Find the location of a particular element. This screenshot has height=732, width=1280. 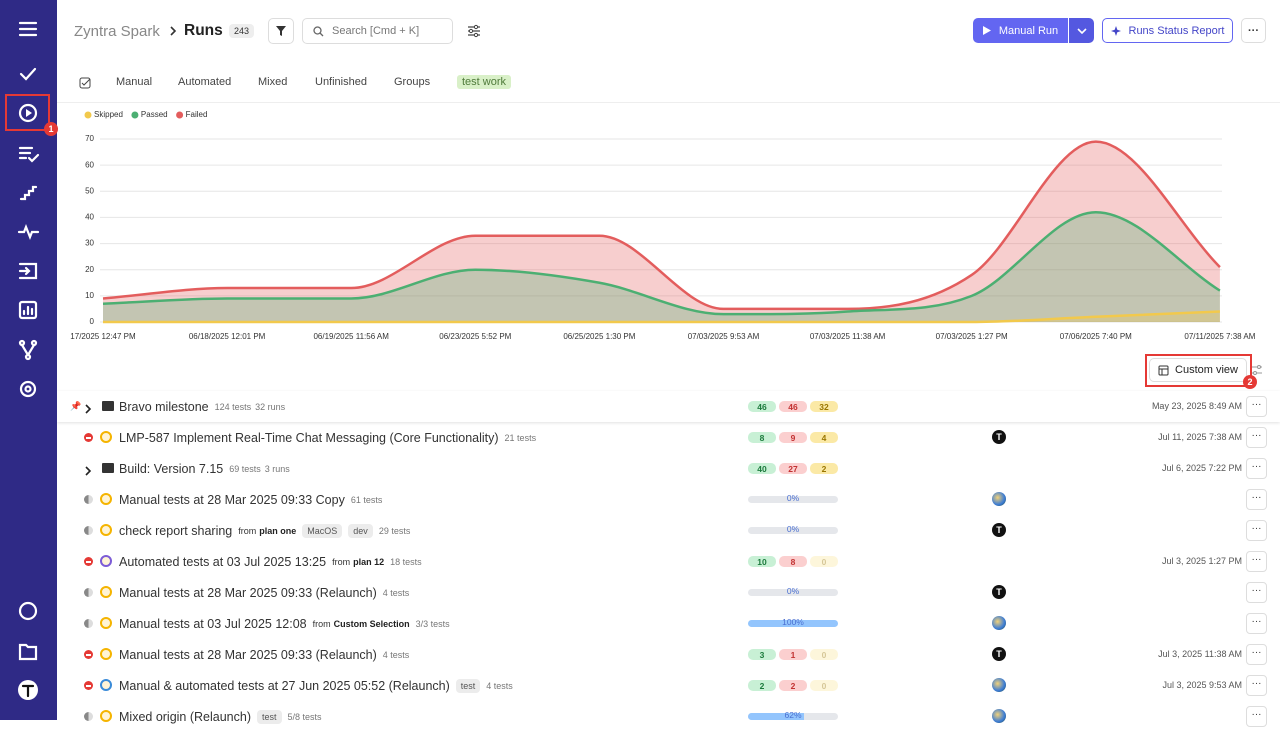

progress-fill is located at coordinates (793, 623).